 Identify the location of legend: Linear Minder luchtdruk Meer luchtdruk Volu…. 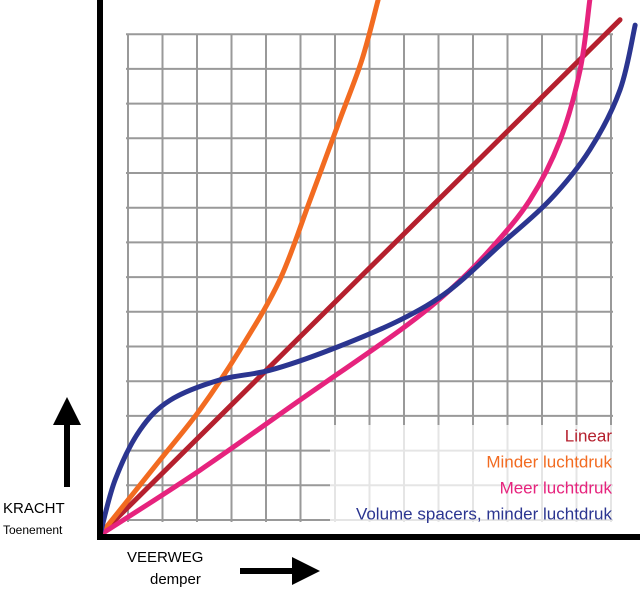
(484, 474).